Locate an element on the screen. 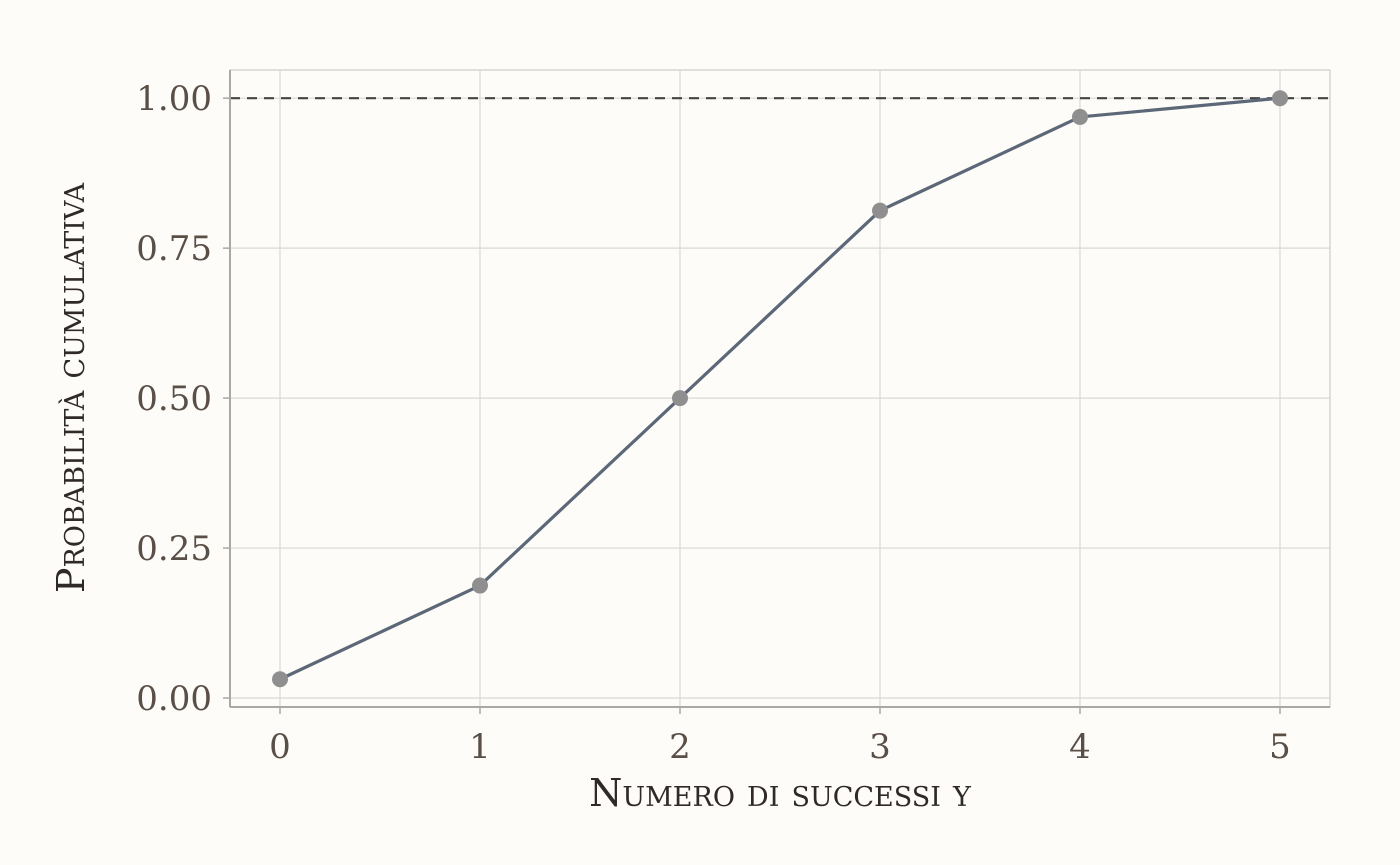 This screenshot has width=1400, height=865. x-tick-label-5: 5 is located at coordinates (1280, 747).